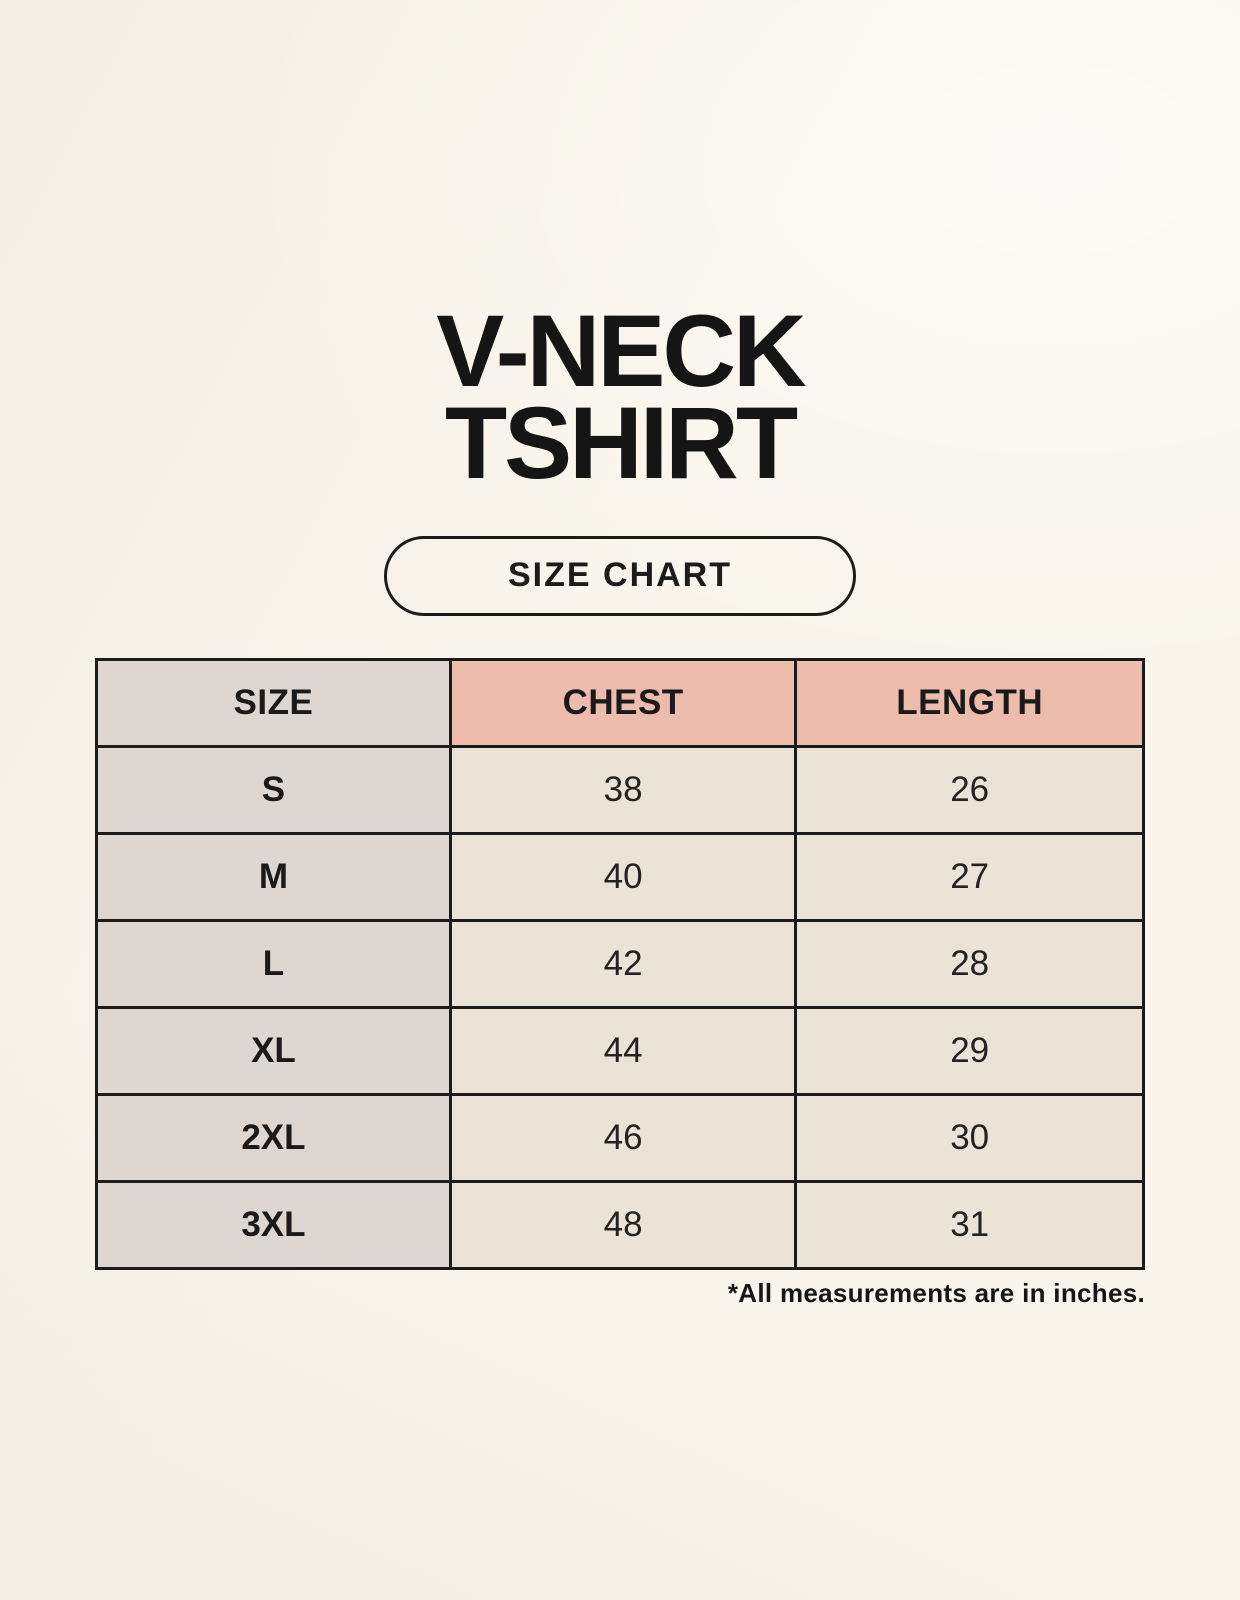 The height and width of the screenshot is (1600, 1240). I want to click on length-value: 29, so click(969, 1050).